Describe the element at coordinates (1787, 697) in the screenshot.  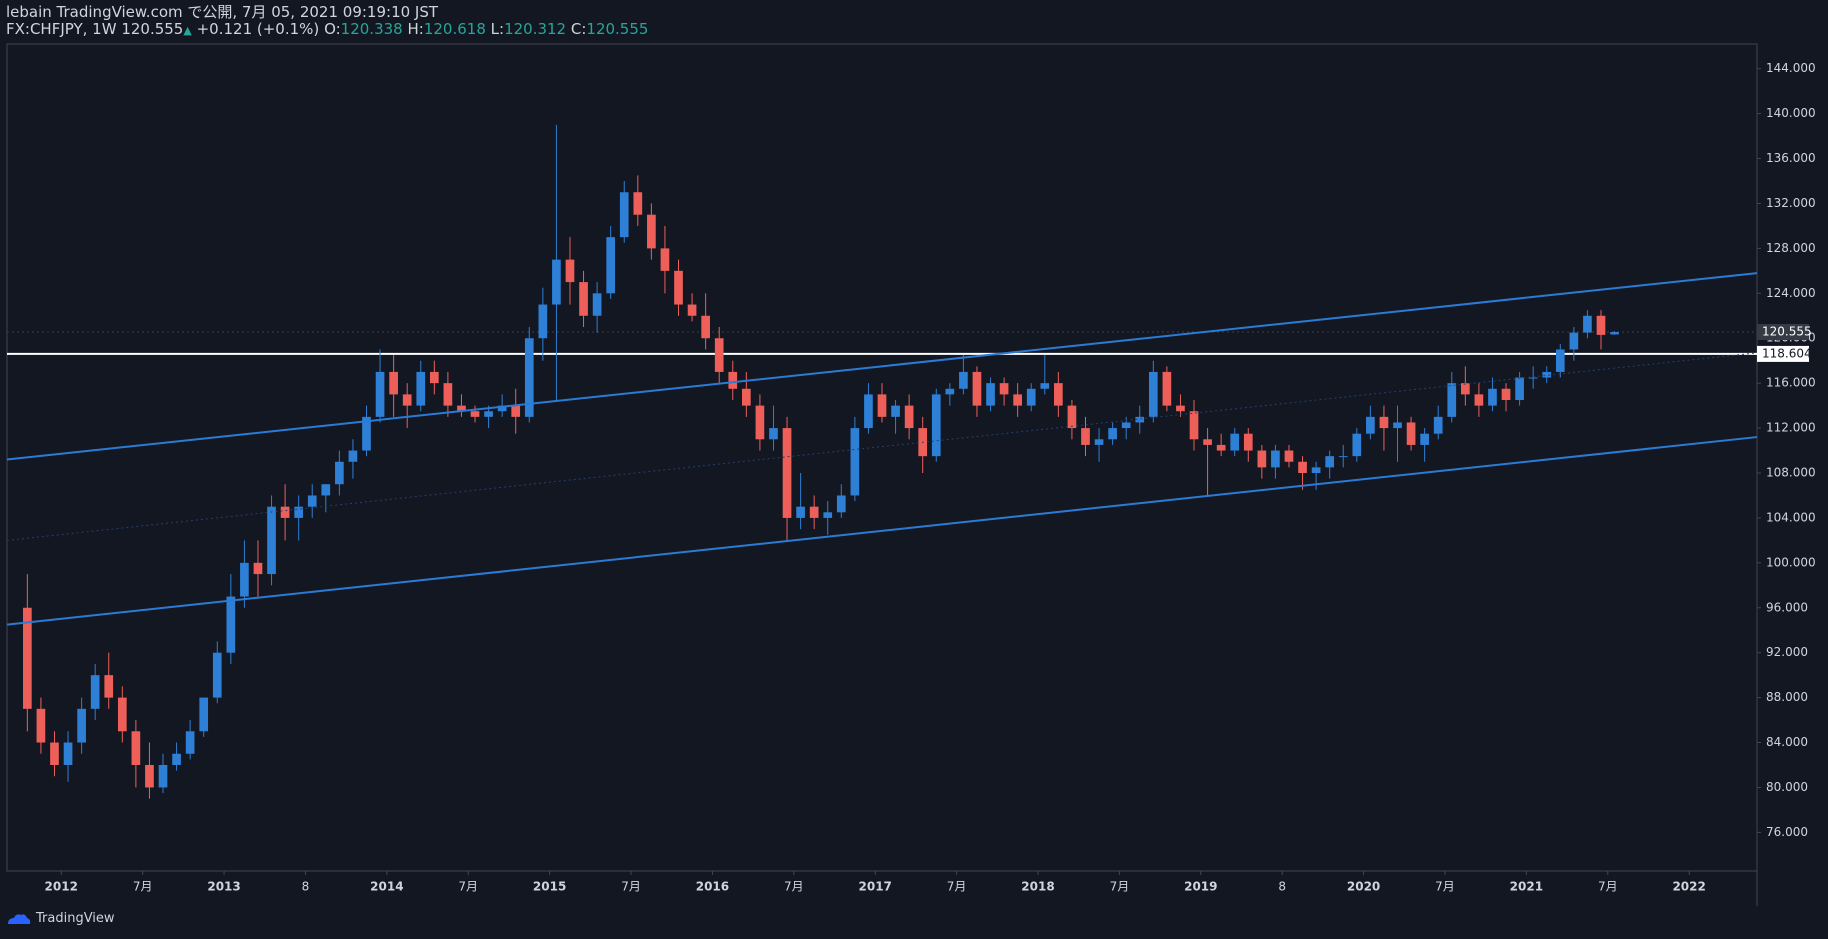
I see `y-tick-label: 88.000` at that location.